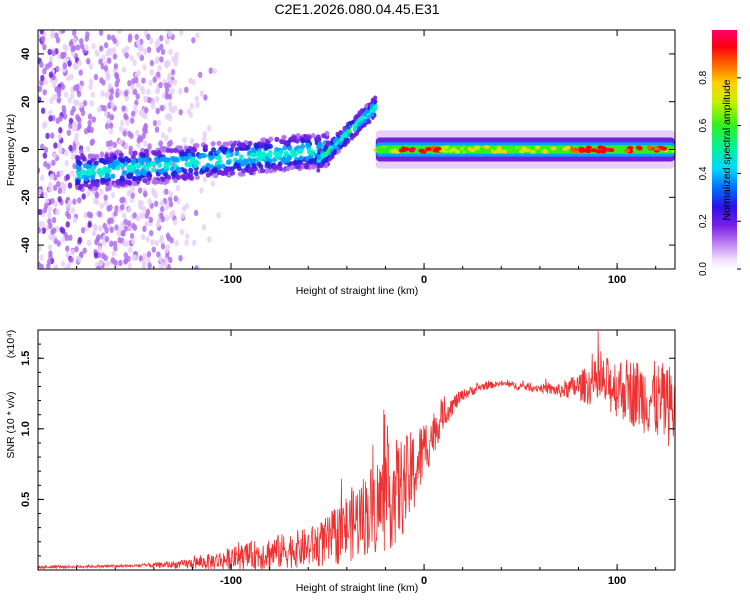  Describe the element at coordinates (357, 588) in the screenshot. I see `snr-xlabel: Height of straight line (km)` at that location.